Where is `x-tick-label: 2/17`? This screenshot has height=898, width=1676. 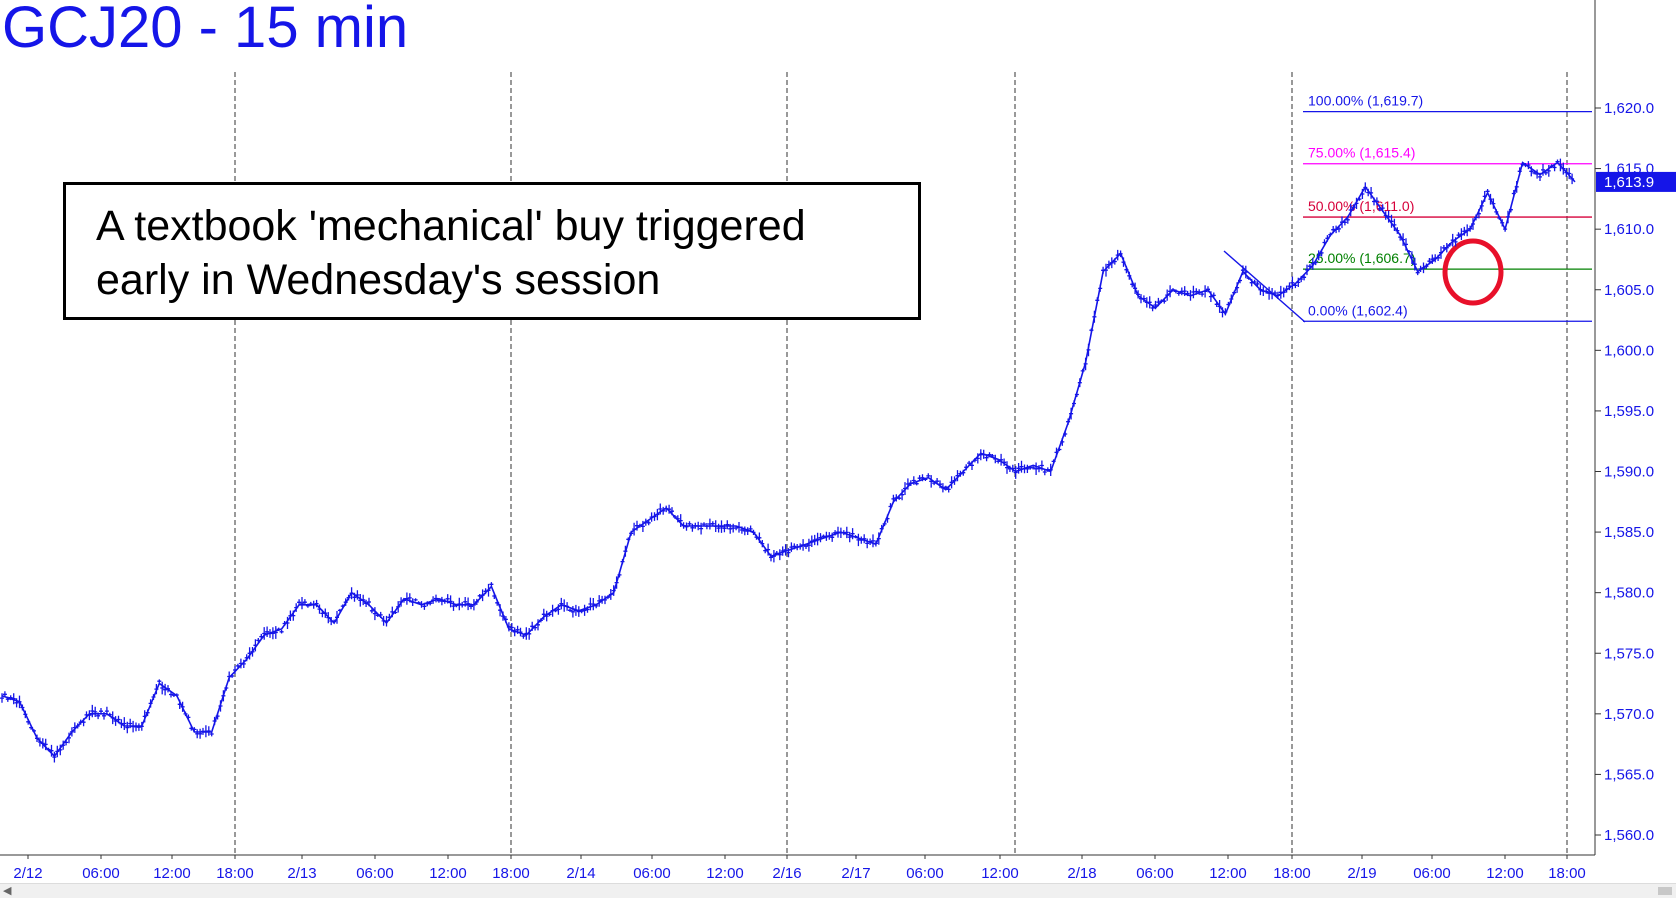 x-tick-label: 2/17 is located at coordinates (855, 873).